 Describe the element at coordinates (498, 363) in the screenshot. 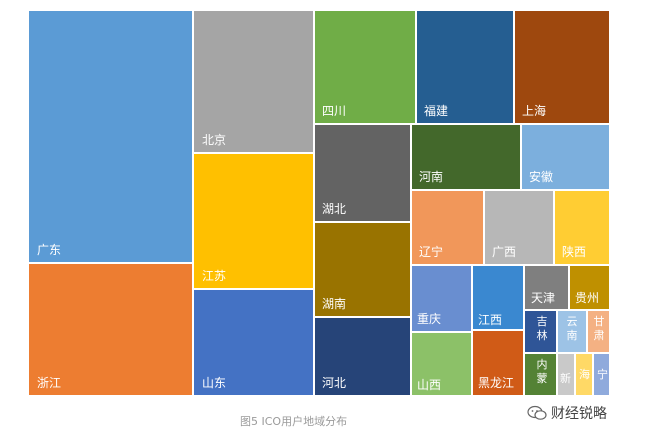

I see `treemap-cell: 黑龙江` at that location.